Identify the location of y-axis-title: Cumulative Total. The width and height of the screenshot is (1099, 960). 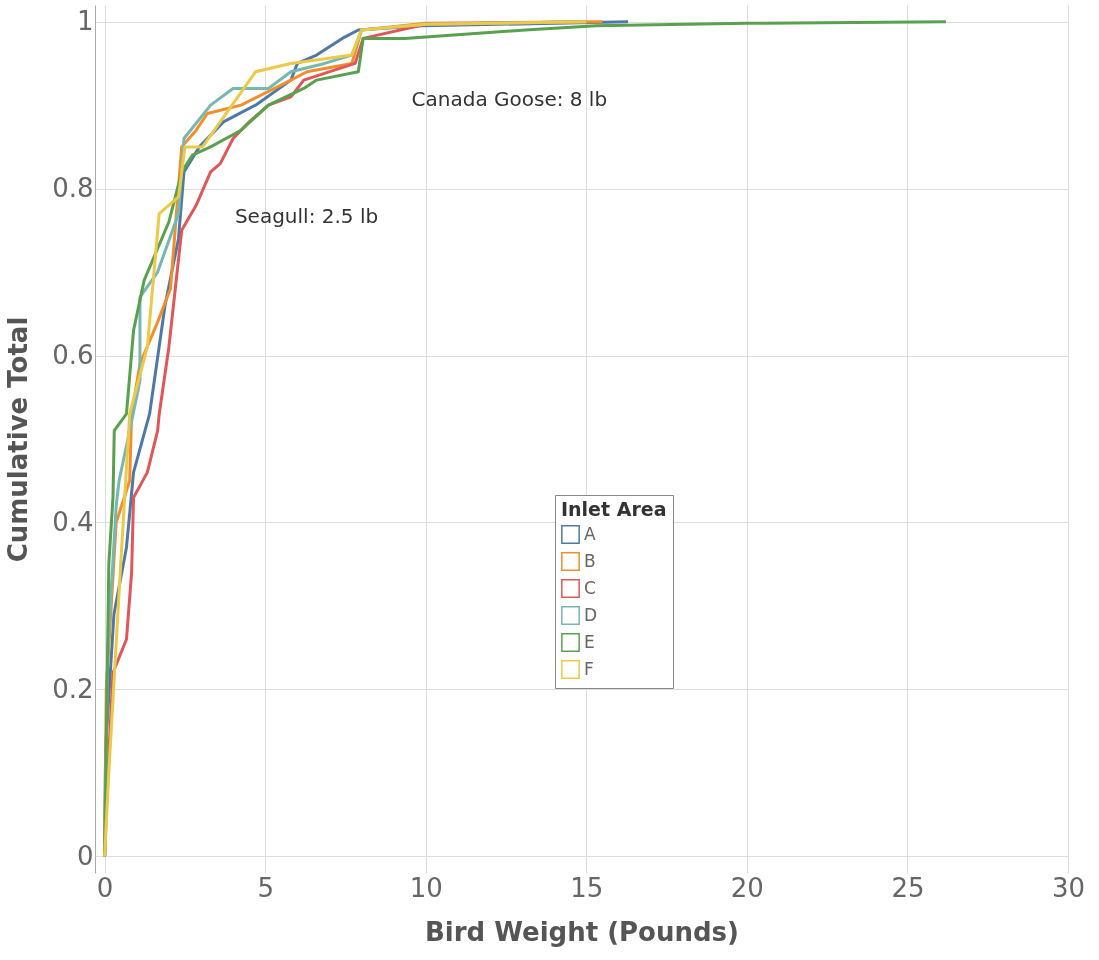
(18, 439).